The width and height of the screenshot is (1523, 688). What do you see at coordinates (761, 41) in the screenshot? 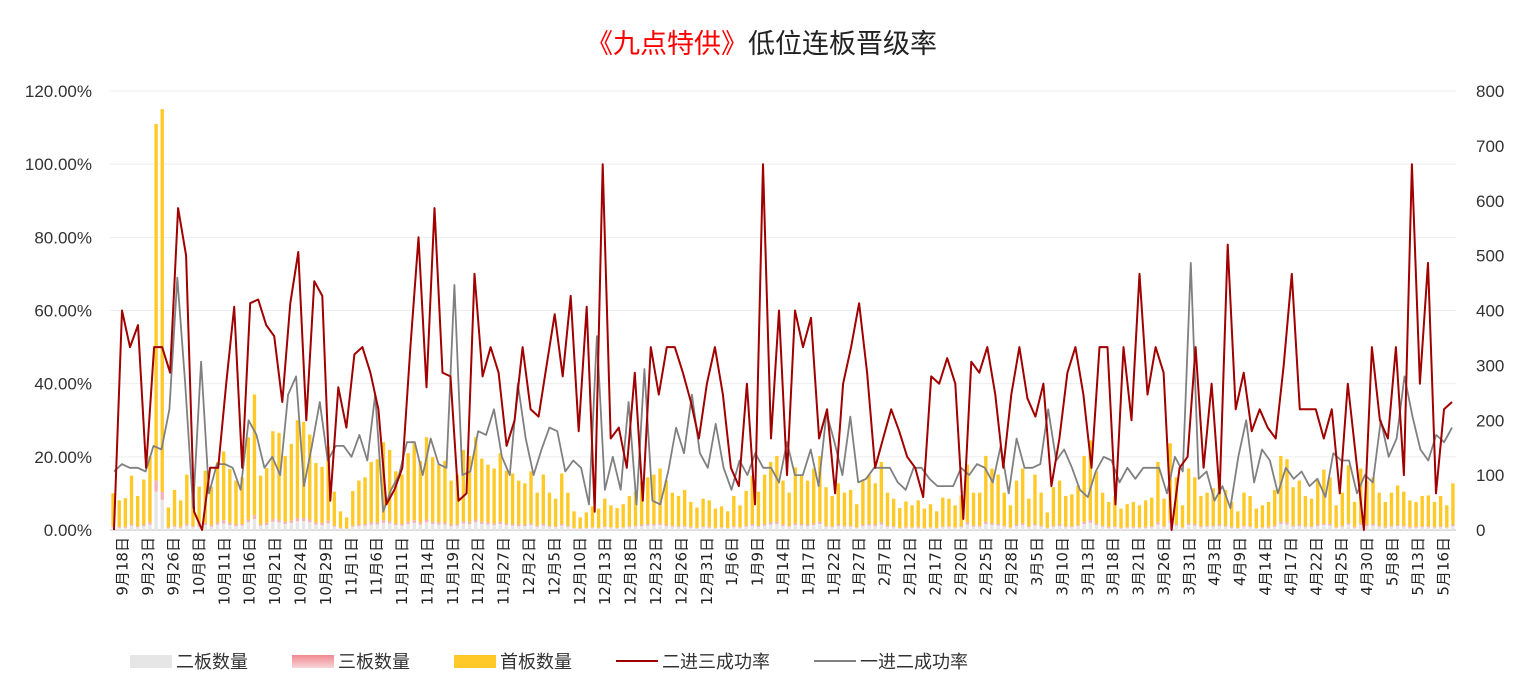
I see `chart-title: 《九点特供》低位连板晋级率` at bounding box center [761, 41].